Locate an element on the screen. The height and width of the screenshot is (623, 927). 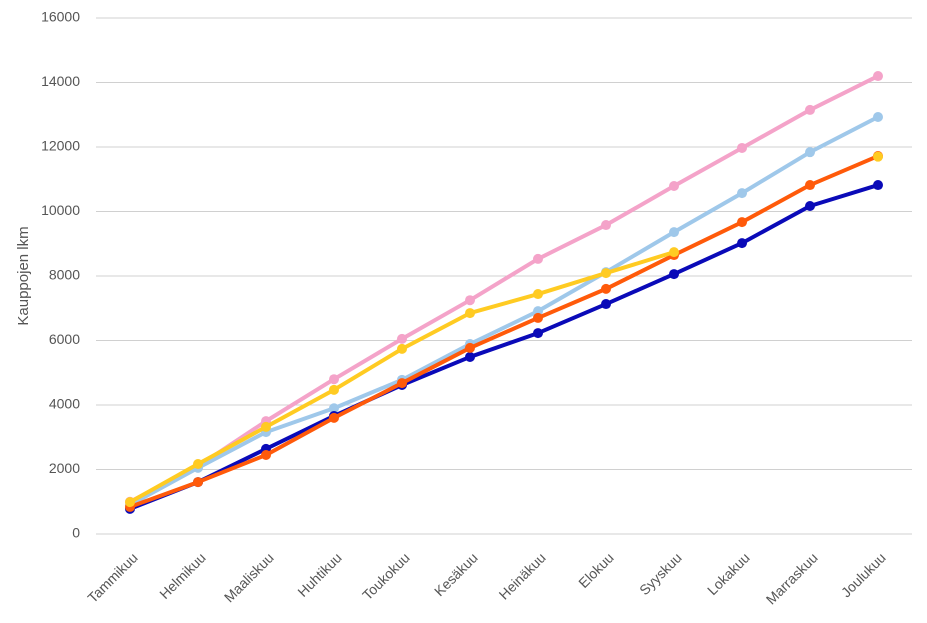
y-tick-label: 2000 is located at coordinates (64, 468).